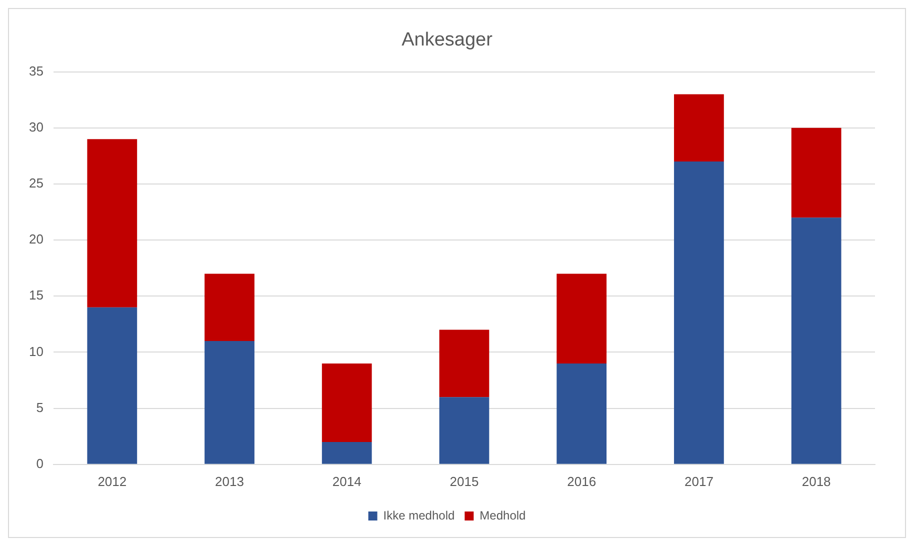 The height and width of the screenshot is (546, 914). Describe the element at coordinates (503, 515) in the screenshot. I see `legend-label: Medhold` at that location.